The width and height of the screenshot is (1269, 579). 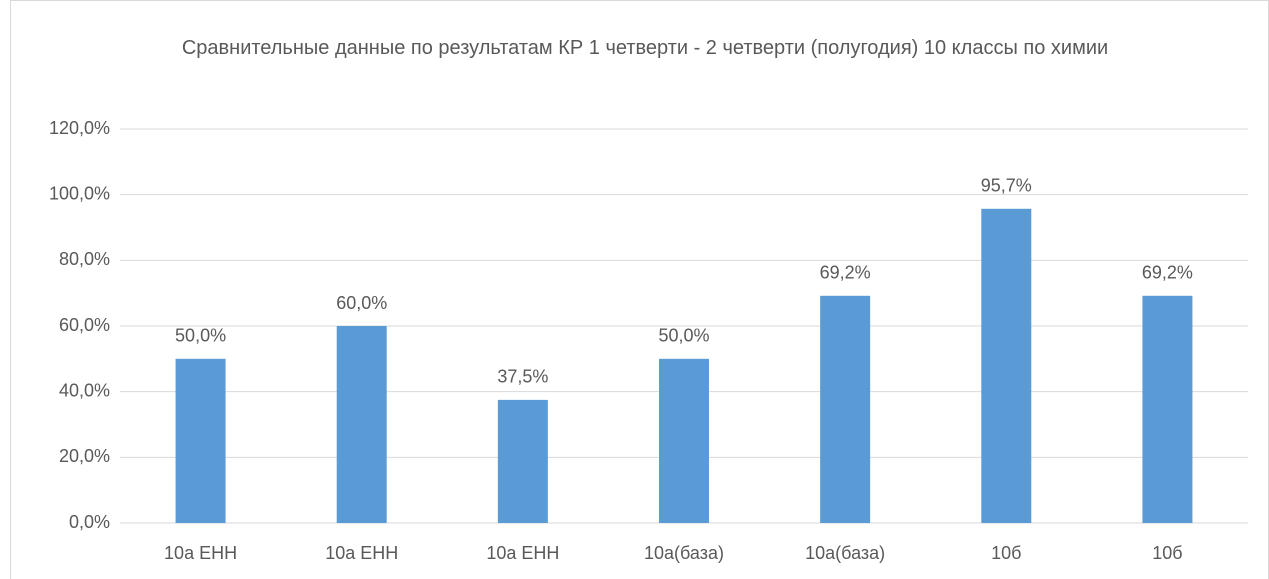 What do you see at coordinates (89, 522) in the screenshot?
I see `y-tick-label: 0,0%` at bounding box center [89, 522].